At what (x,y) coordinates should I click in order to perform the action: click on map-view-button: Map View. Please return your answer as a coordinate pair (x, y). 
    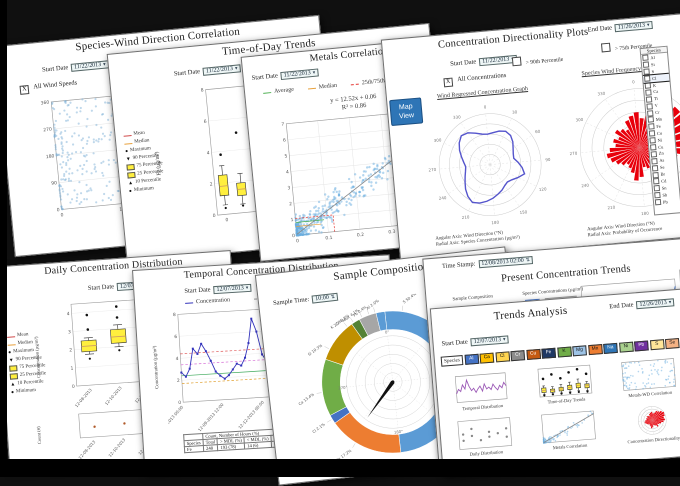
    Looking at the image, I should click on (406, 111).